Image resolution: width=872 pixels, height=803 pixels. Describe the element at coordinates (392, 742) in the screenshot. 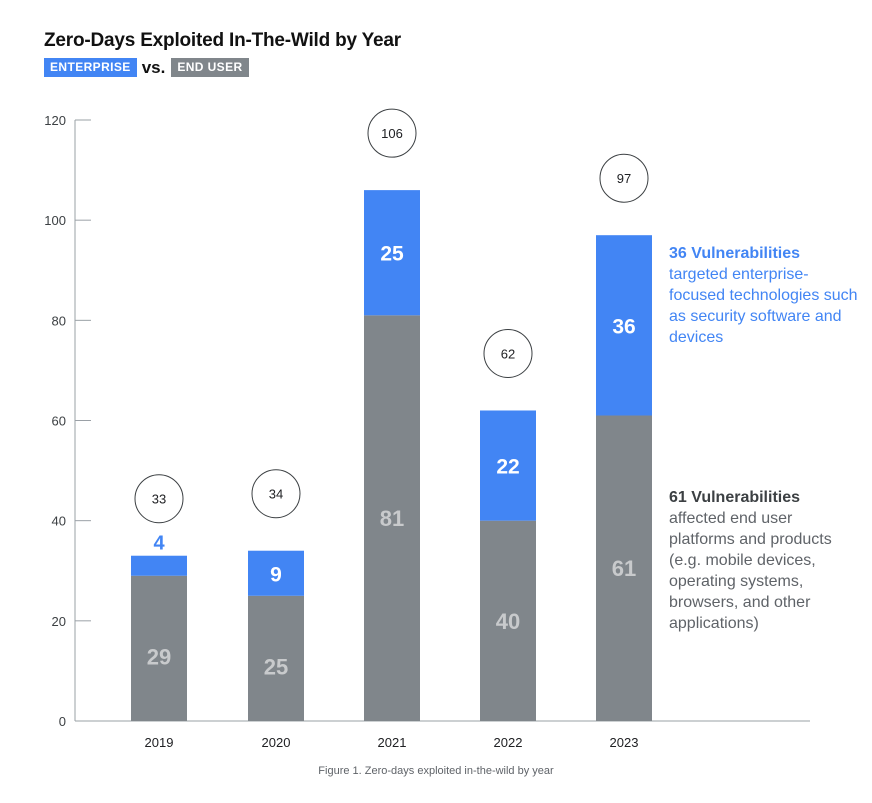

I see `x-tick-label: 2021` at that location.